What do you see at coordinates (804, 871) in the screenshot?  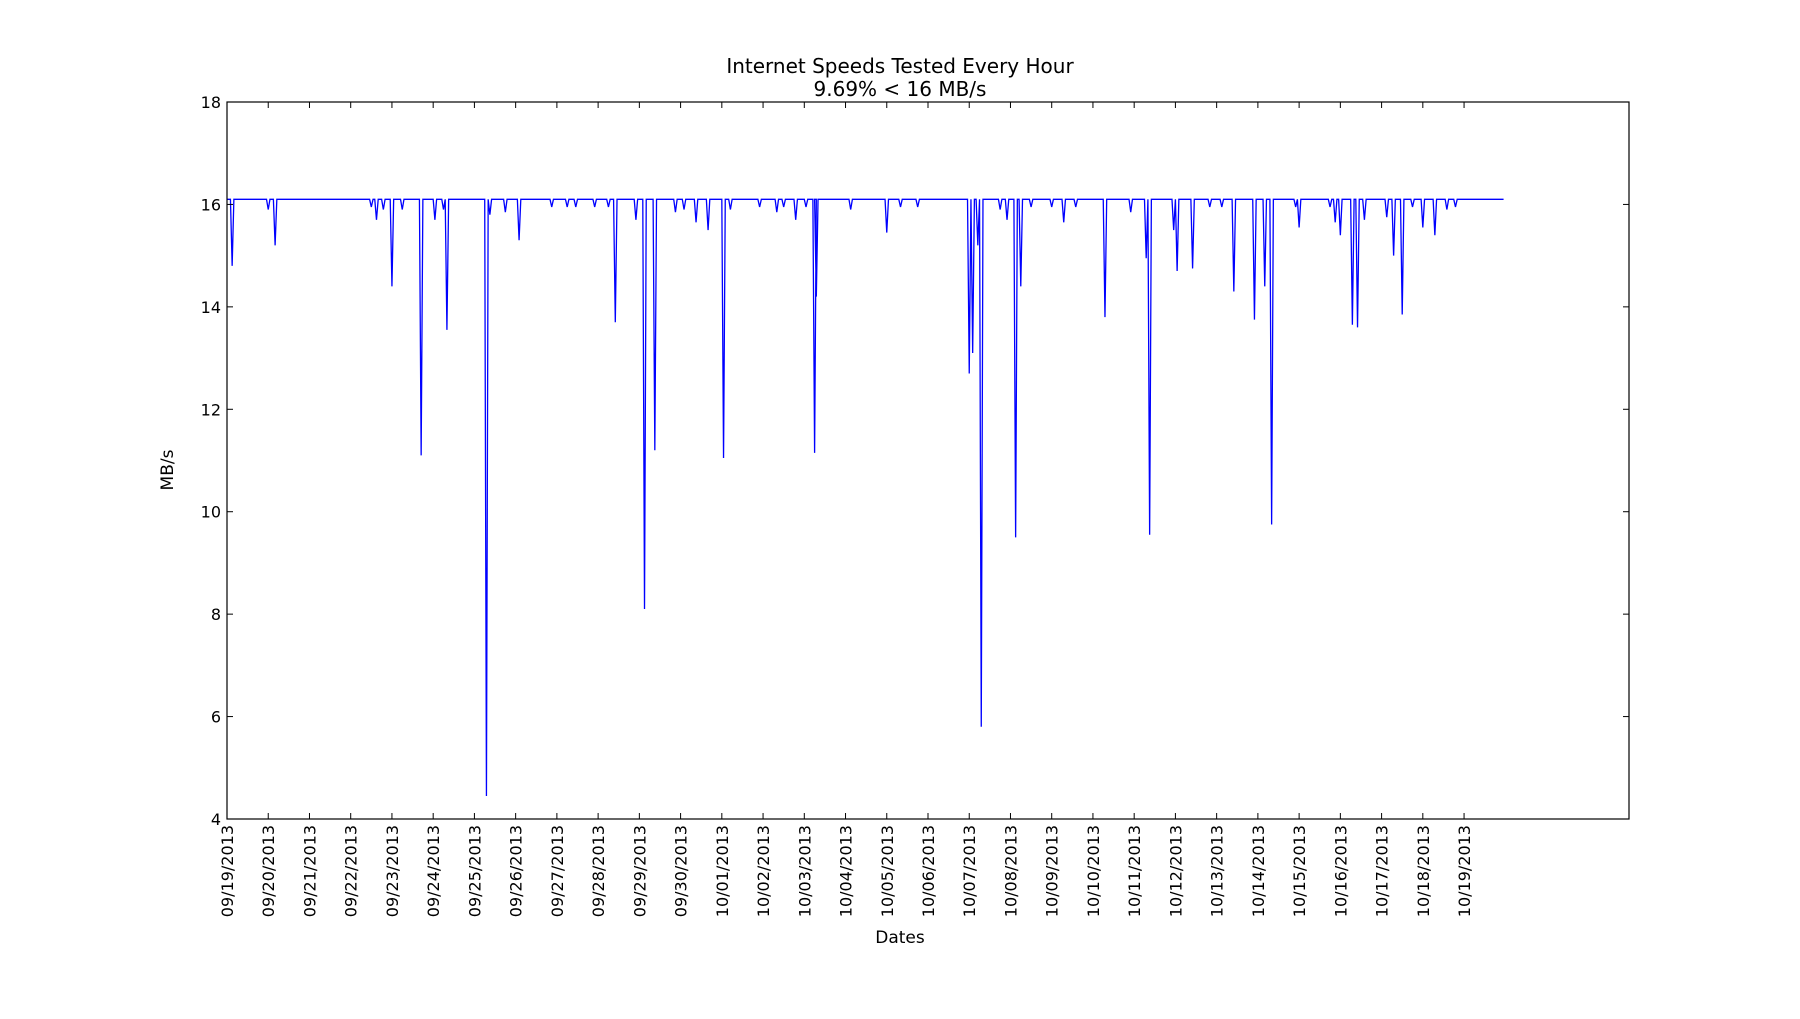 I see `x-tick-label: 10/03/2013` at bounding box center [804, 871].